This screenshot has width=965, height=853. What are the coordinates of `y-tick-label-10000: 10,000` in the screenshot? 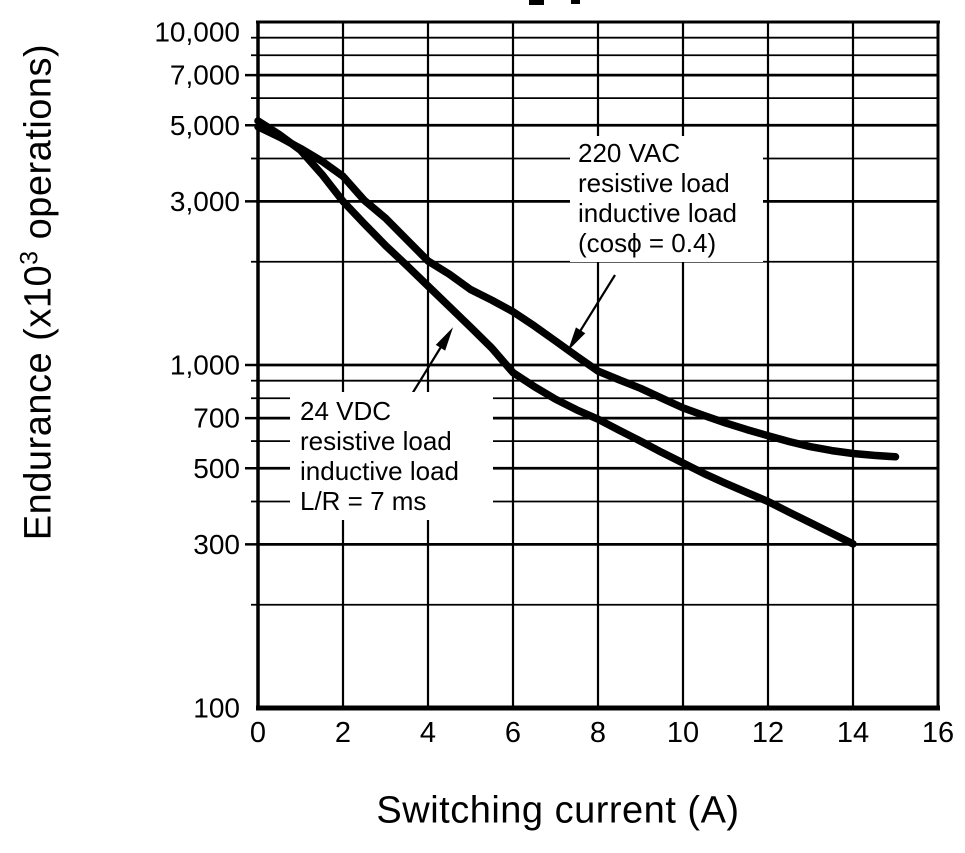 It's located at (197, 32).